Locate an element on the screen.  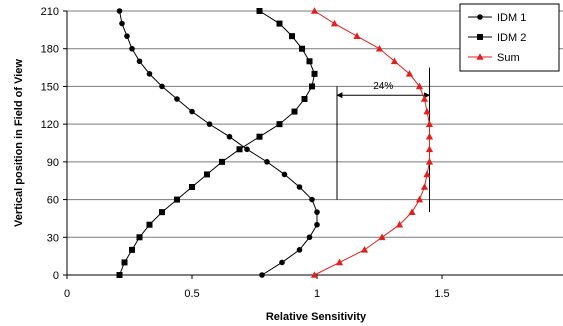
y-tick-label: 210 is located at coordinates (50, 12).